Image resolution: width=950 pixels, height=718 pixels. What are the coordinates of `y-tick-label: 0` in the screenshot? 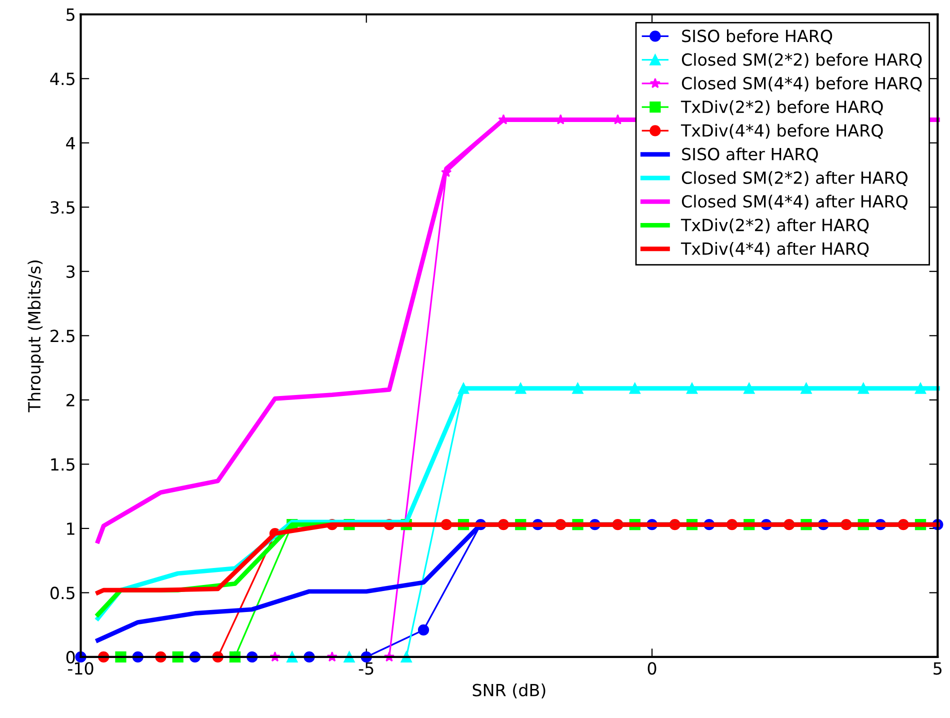 It's located at (70, 657).